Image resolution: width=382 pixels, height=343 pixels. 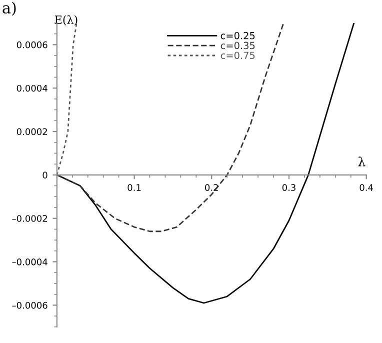 I want to click on text: c=0.75, so click(x=237, y=56).